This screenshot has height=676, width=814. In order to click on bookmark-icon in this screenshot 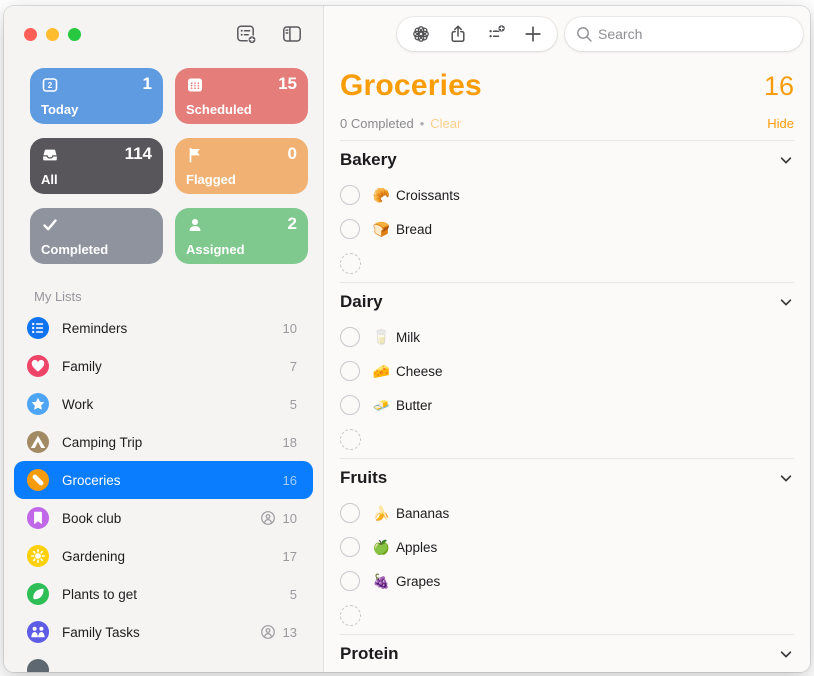, I will do `click(38, 518)`.